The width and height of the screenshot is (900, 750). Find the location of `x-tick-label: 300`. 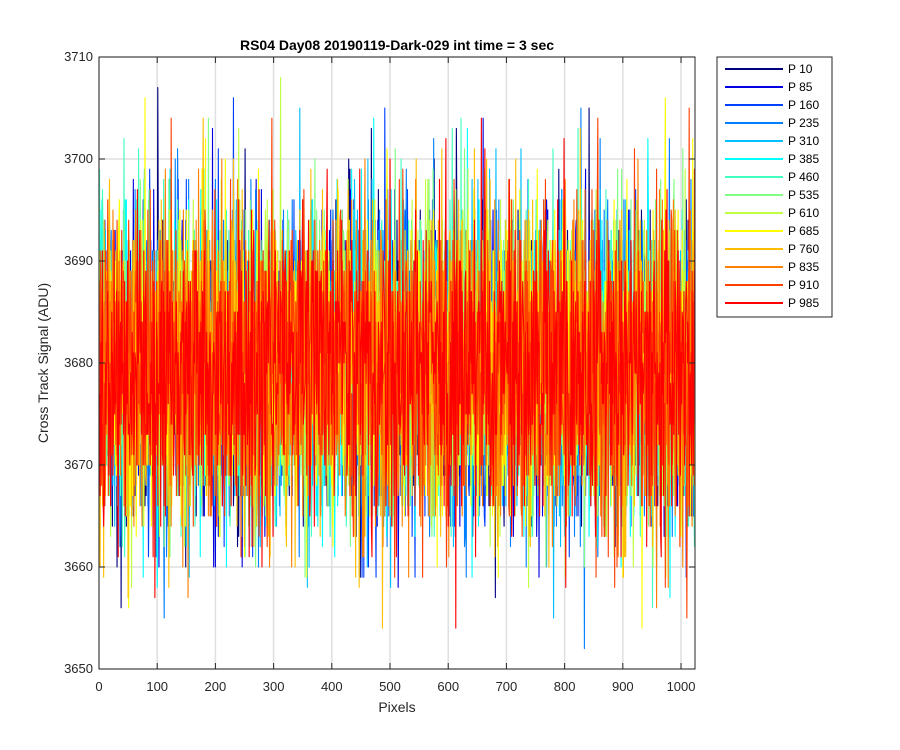

x-tick-label: 300 is located at coordinates (274, 686).